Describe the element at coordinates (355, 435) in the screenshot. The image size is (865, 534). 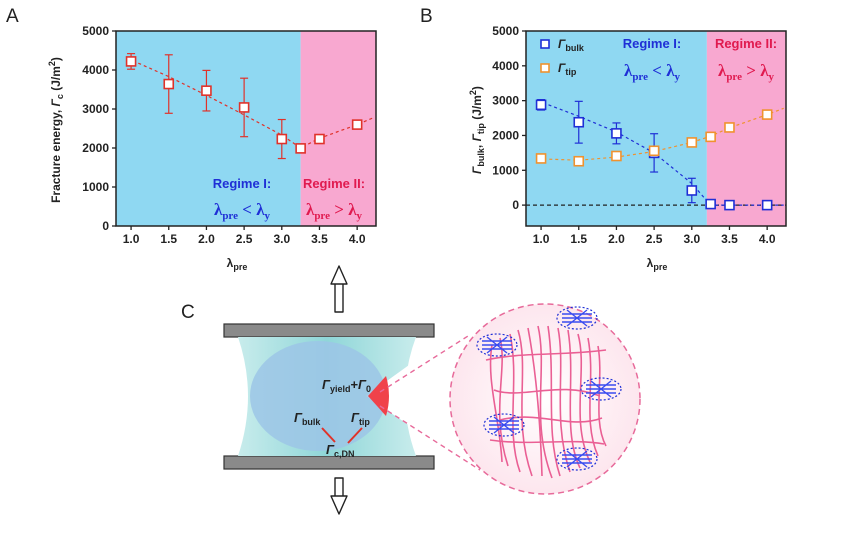
I see `connector-tip-line` at that location.